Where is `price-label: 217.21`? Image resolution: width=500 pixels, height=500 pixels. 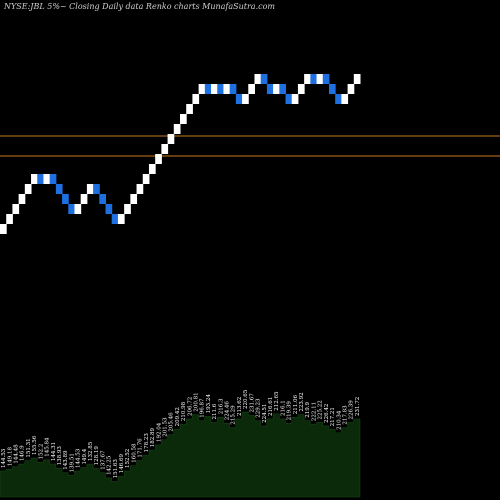
price-label: 217.21 is located at coordinates (333, 416).